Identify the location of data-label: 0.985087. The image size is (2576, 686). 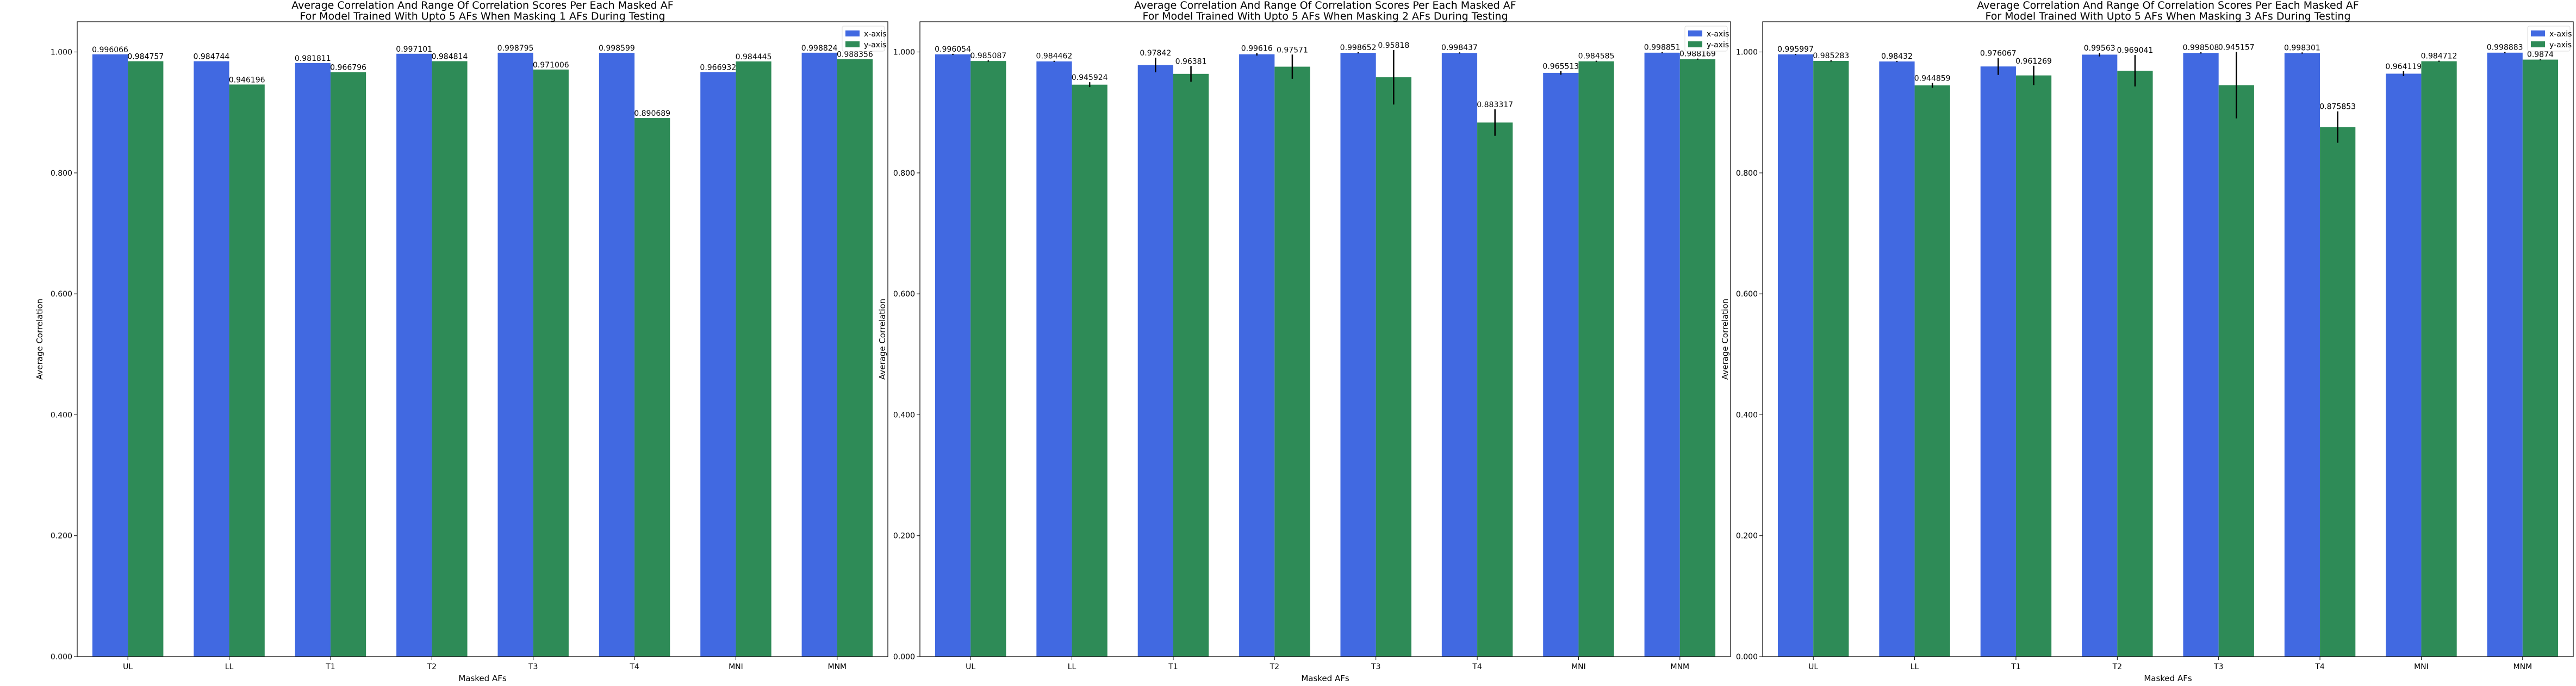
(988, 56).